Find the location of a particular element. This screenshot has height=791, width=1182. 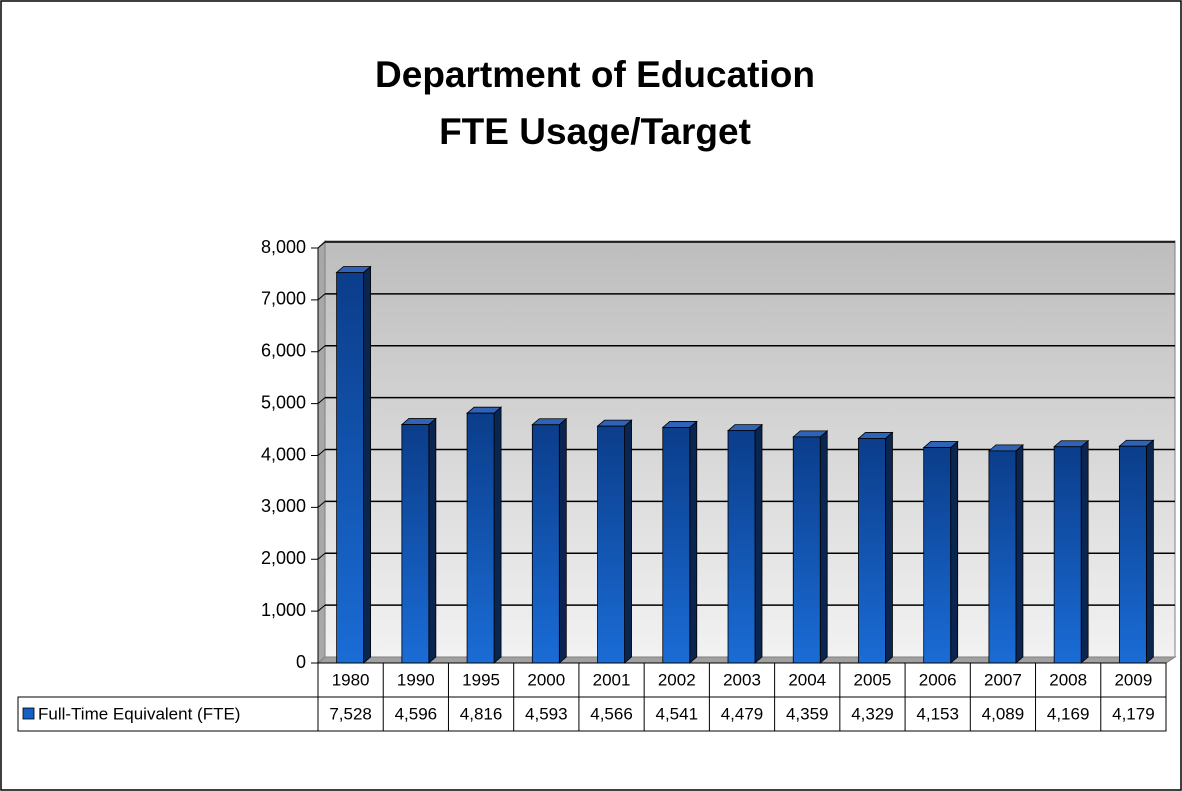

x-tick-label: 2003 is located at coordinates (742, 679).